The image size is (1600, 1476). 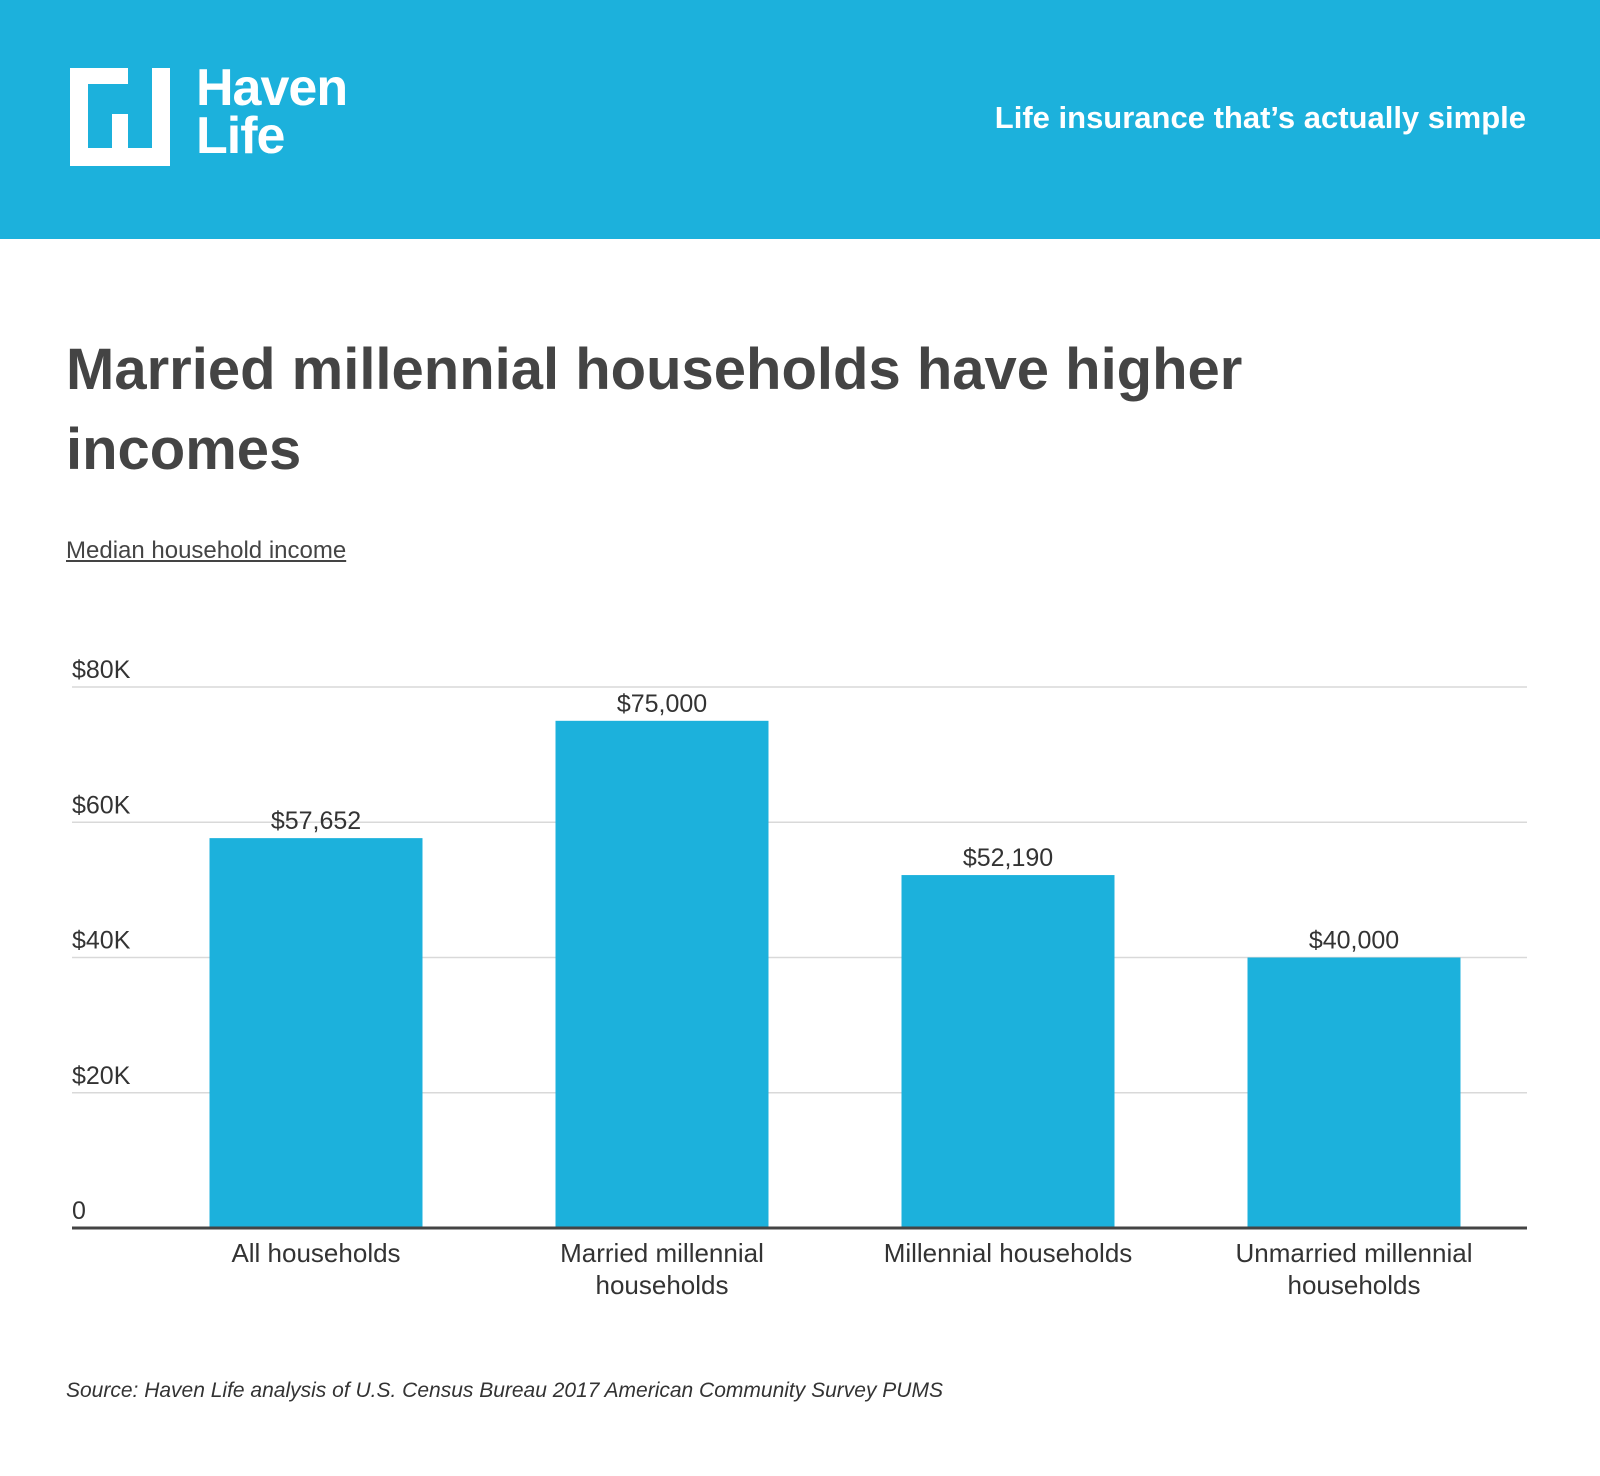 I want to click on x-tick-label-line: All households, so click(x=315, y=1253).